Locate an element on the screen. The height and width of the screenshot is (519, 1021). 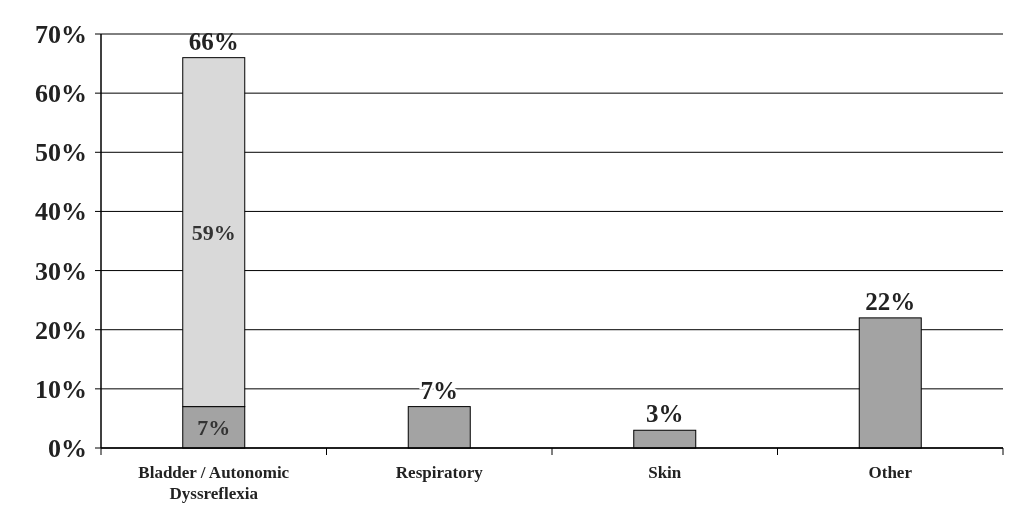
x-tick-label: Other is located at coordinates (890, 472).